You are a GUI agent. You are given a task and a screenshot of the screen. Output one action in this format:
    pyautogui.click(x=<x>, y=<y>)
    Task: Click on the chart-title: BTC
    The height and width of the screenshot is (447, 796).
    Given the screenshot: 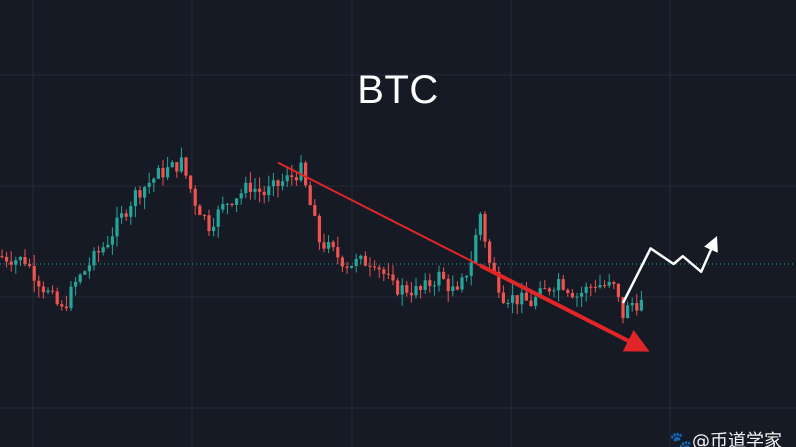 What is the action you would take?
    pyautogui.click(x=398, y=90)
    